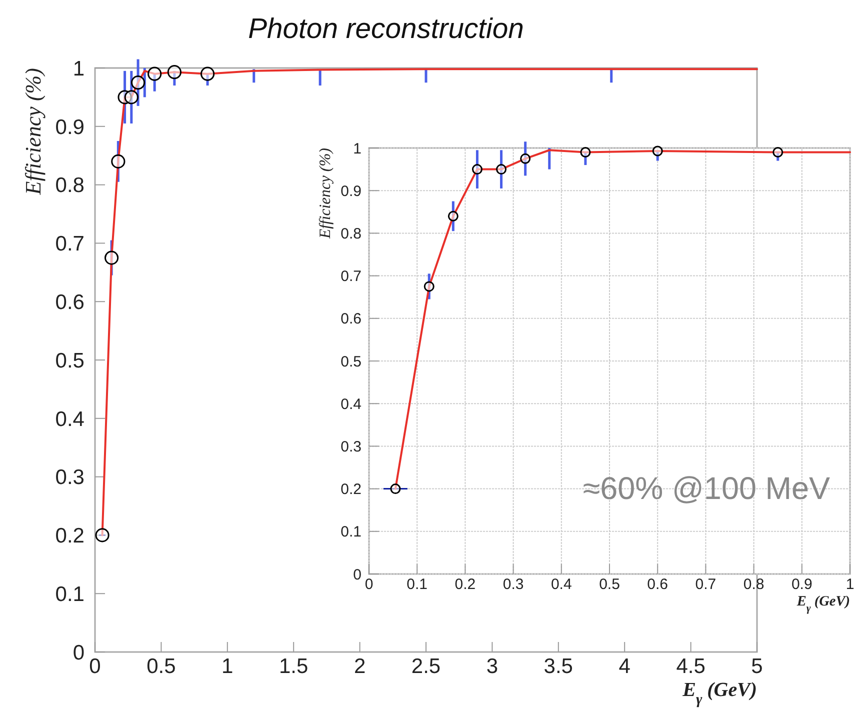  I want to click on x-tick-label: 0.8, so click(753, 584).